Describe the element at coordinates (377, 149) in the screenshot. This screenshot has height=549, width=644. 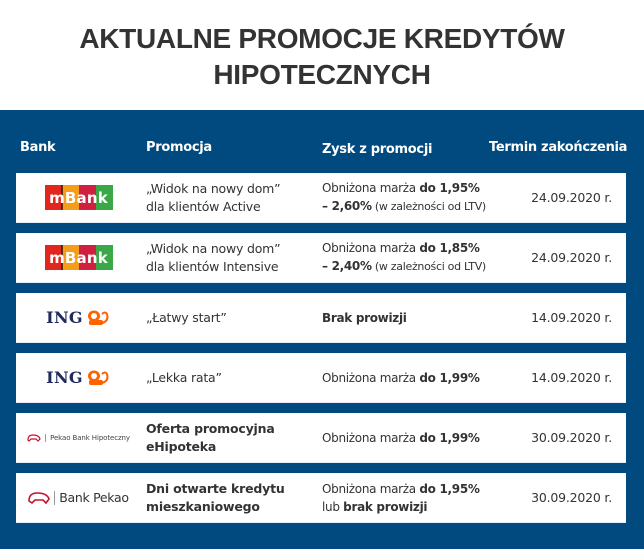
I see `header-zysk: Zysk z promocji` at that location.